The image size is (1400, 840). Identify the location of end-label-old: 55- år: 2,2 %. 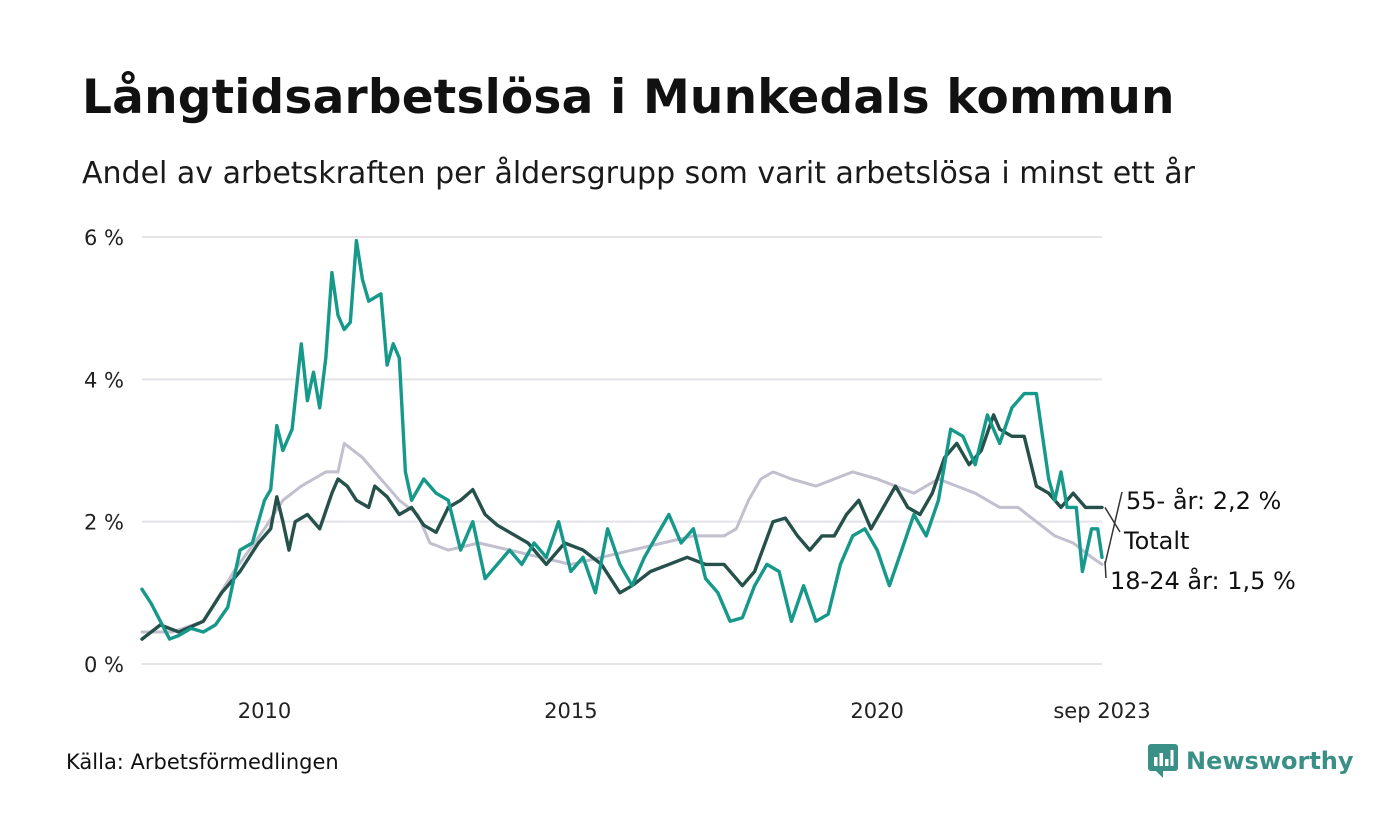
(1203, 500).